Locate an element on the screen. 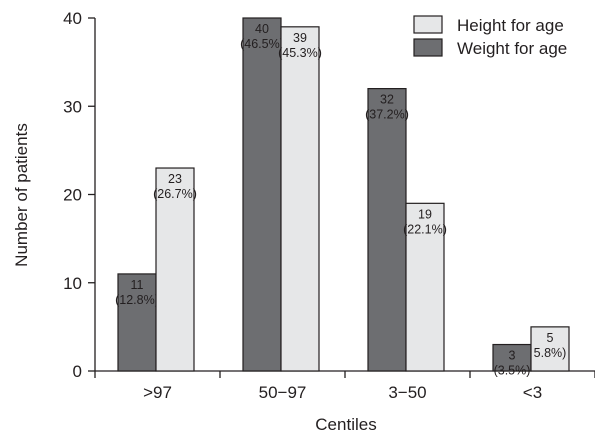  data-label-value: 11 is located at coordinates (137, 285).